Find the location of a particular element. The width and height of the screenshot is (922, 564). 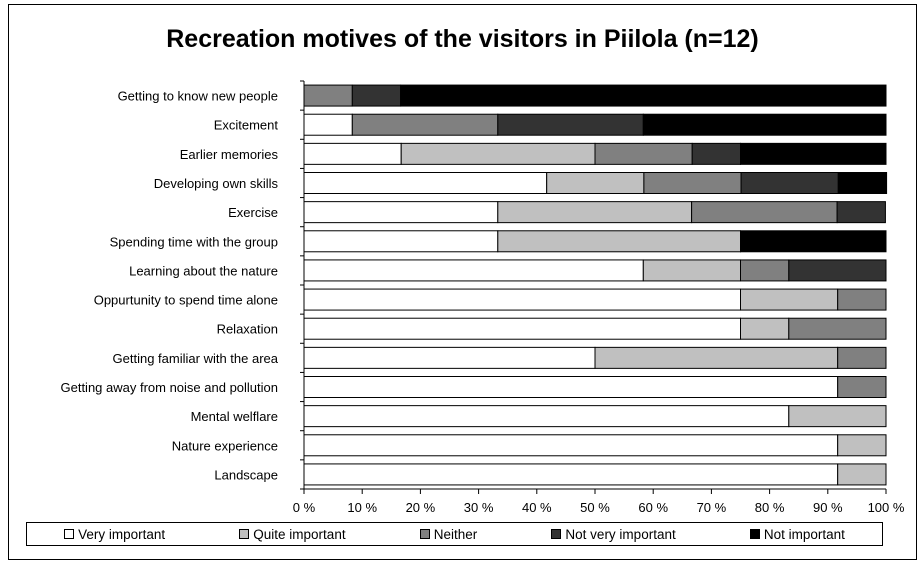

legend-label: Neither is located at coordinates (455, 534).